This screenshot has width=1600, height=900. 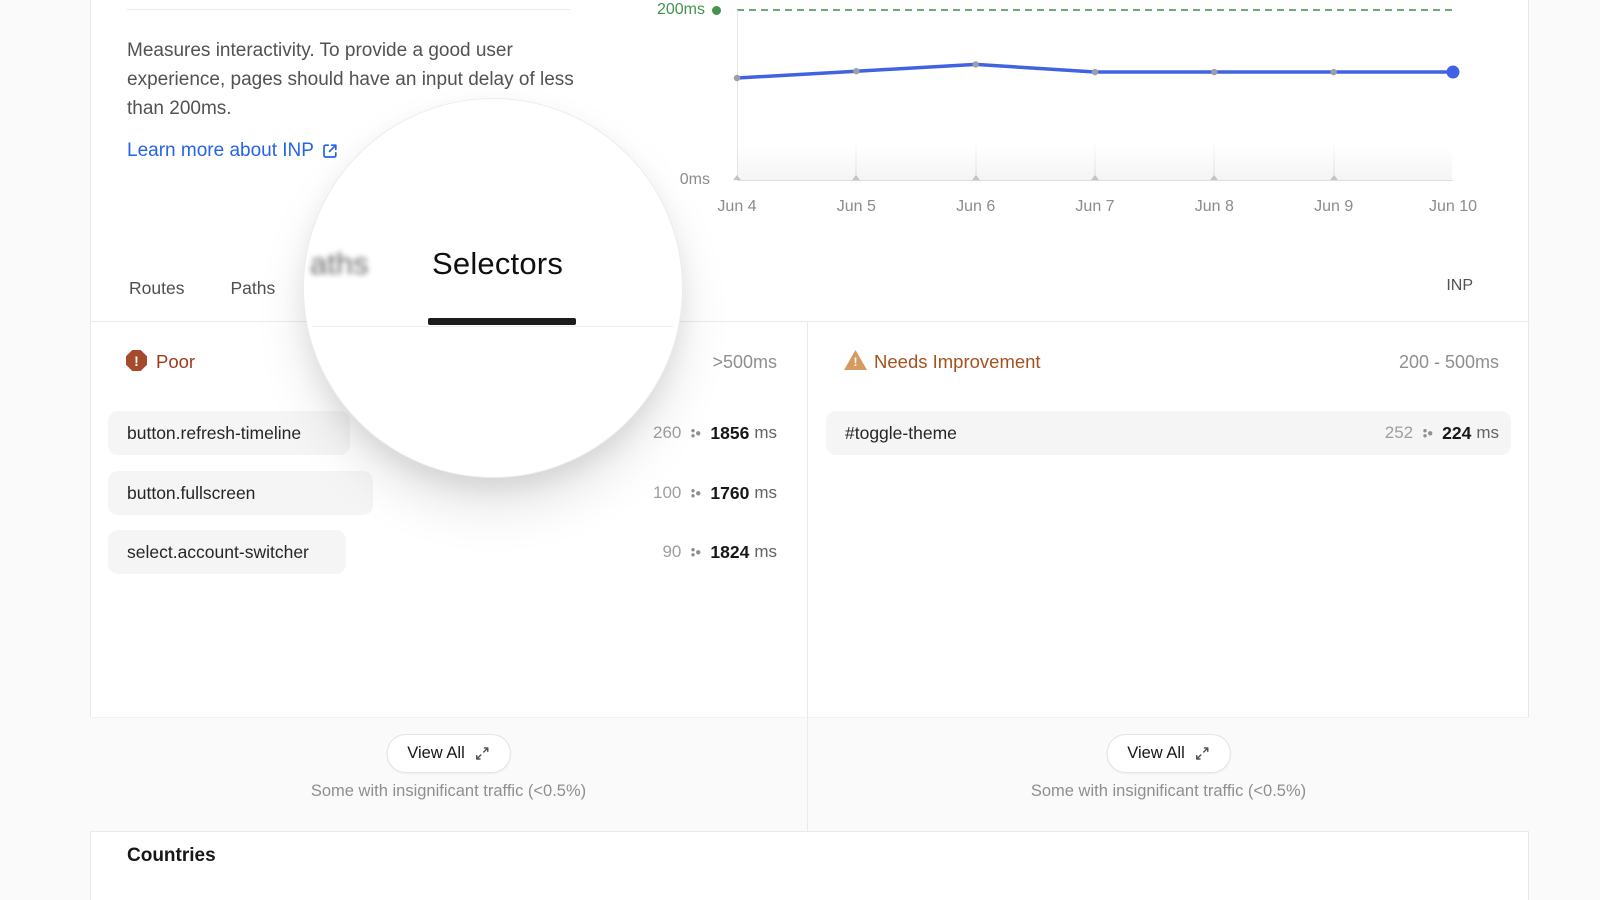 I want to click on inp-line-chart: Jun 4 Jun 5 Jun 6 Jun 7 Jun 8 Jun 9 Jun 10, so click(x=1097, y=112).